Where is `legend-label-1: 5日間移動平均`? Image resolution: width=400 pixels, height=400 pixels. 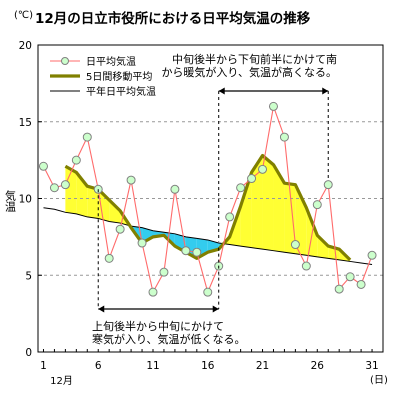 legend-label-1: 5日間移動平均 is located at coordinates (119, 76).